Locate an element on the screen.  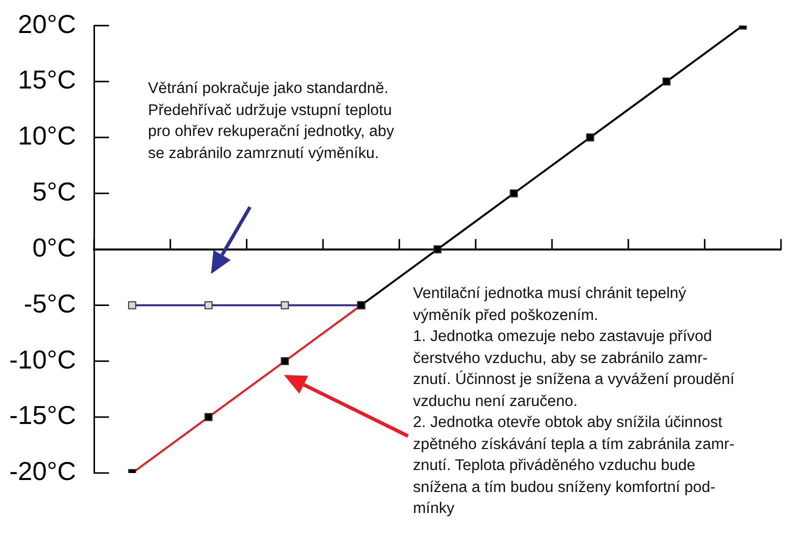
y-tick-label: 20°C is located at coordinates (47, 23).